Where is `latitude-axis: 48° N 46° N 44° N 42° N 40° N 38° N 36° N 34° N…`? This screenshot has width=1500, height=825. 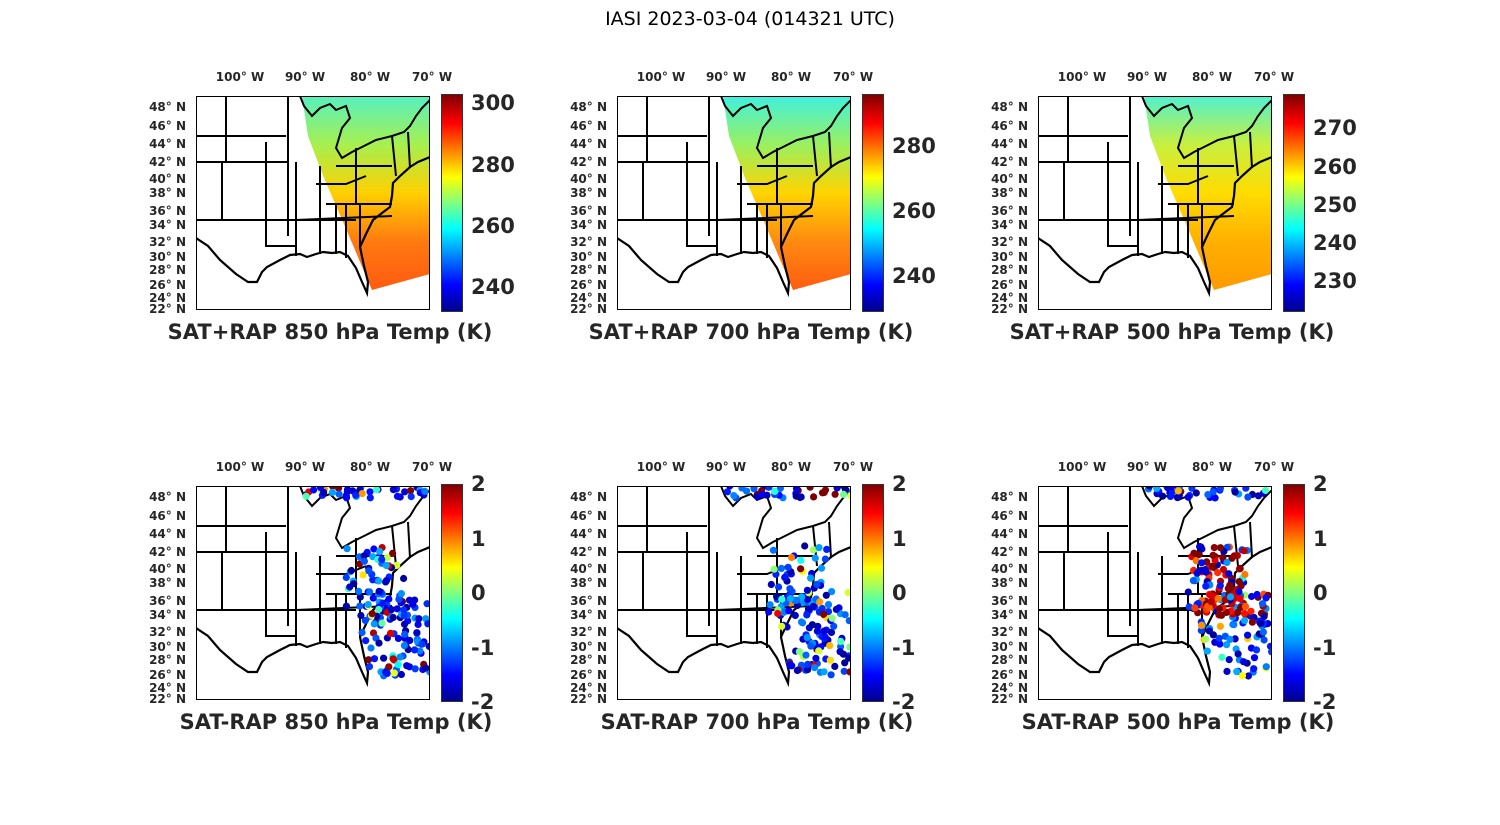 latitude-axis: 48° N 46° N 44° N 42° N 40° N 38° N 36° N 34° N… is located at coordinates (995, 582).